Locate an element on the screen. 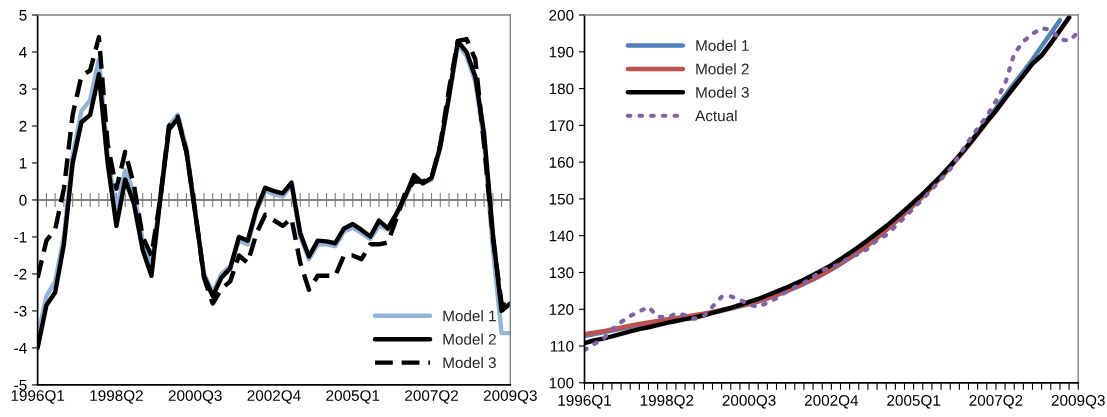 Image resolution: width=1107 pixels, height=417 pixels. y-tick-label: -4 is located at coordinates (20, 348).